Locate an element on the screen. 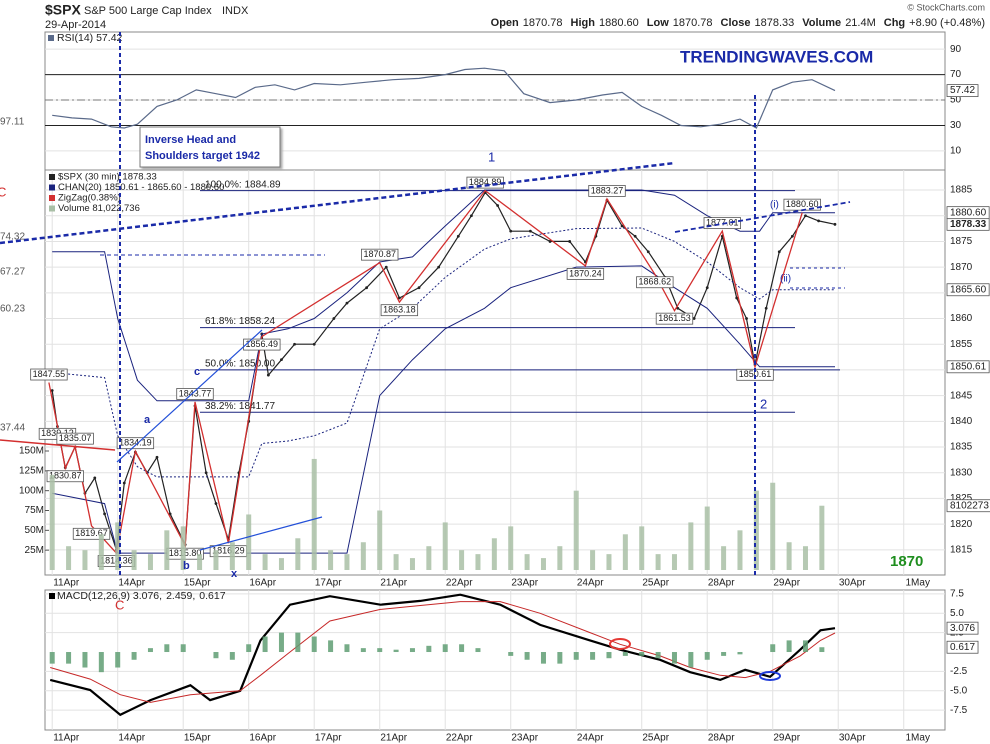 Image resolution: width=990 pixels, height=744 pixels. cut-label: C is located at coordinates (3, 191).